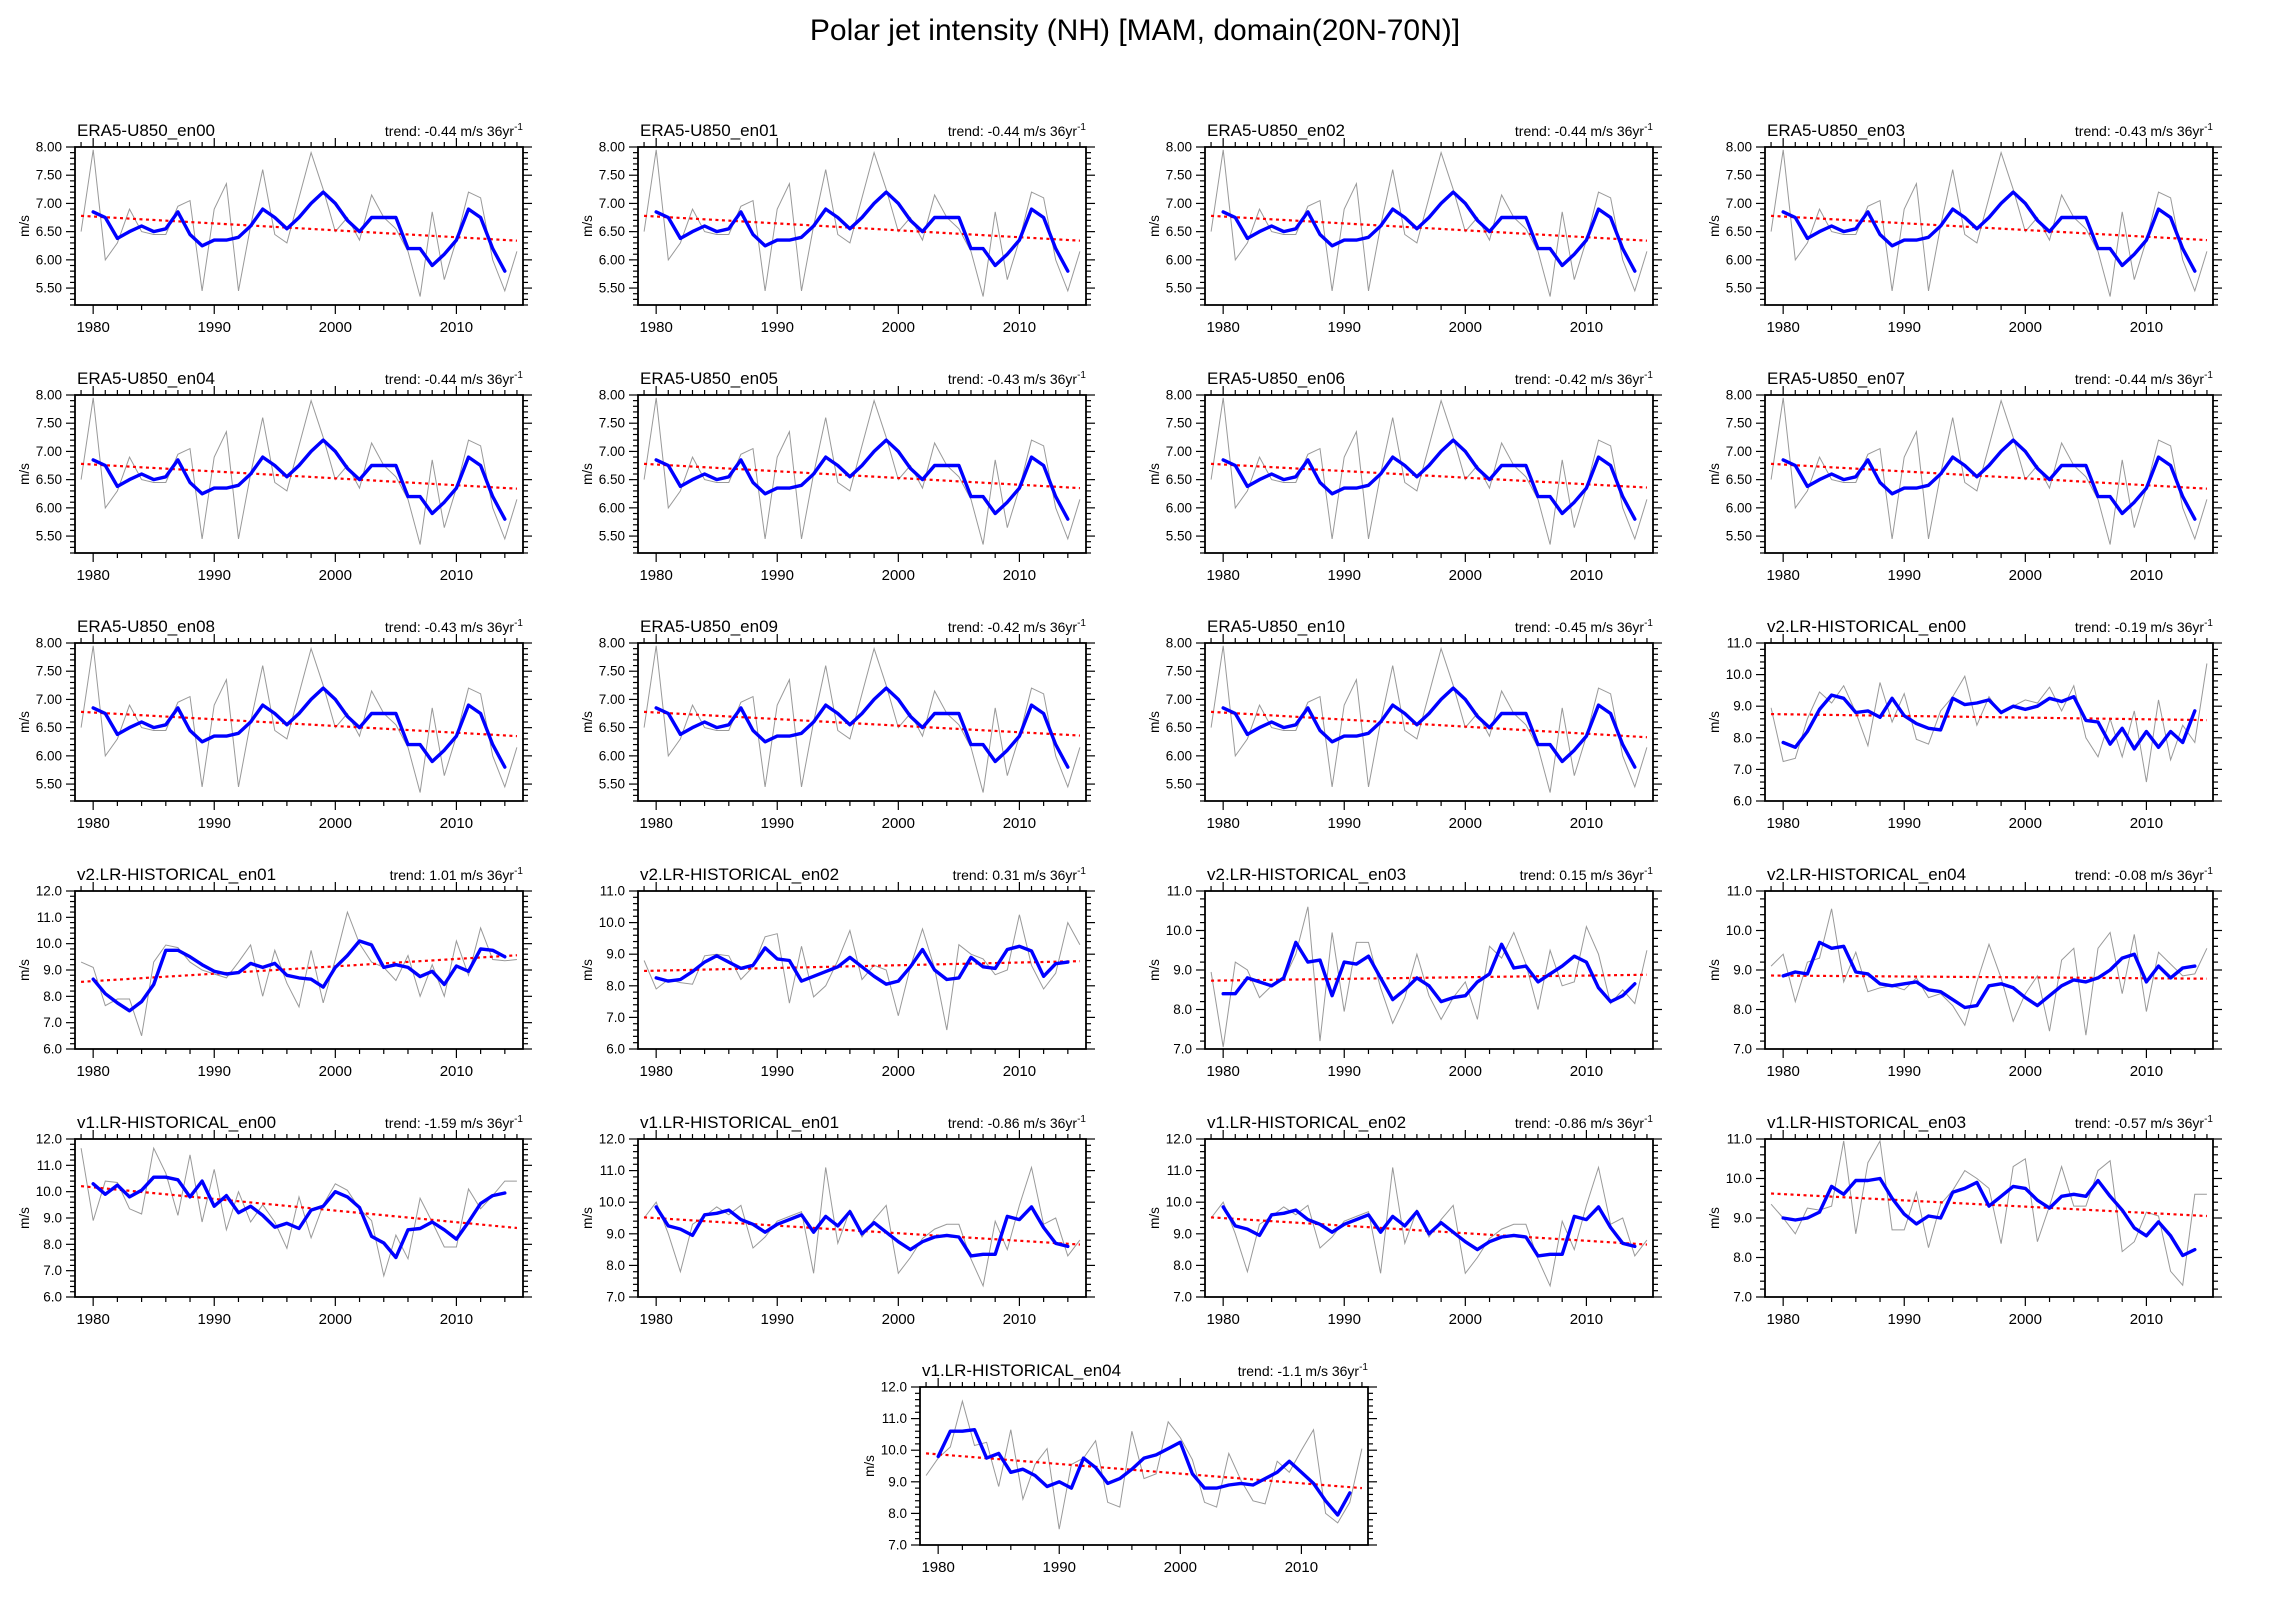 The width and height of the screenshot is (2270, 1608). Describe the element at coordinates (454, 378) in the screenshot. I see `trend-label: trend: -0.44 m/s 36yr-1` at that location.